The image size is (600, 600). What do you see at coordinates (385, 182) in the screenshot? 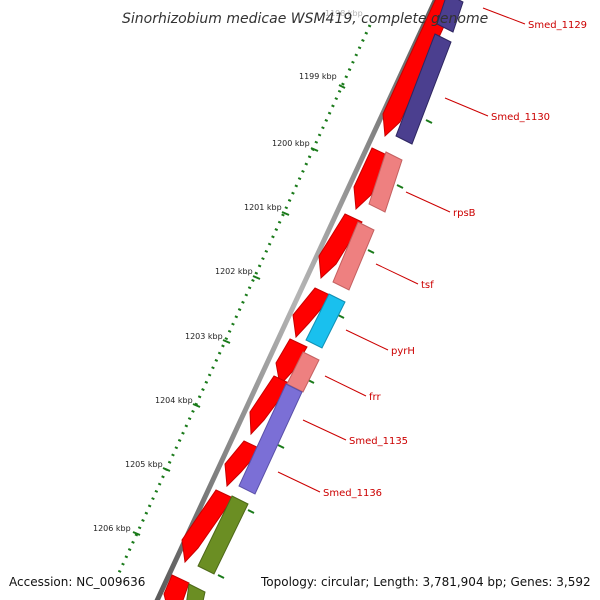
I see `gene-bar-rpsB` at bounding box center [385, 182].